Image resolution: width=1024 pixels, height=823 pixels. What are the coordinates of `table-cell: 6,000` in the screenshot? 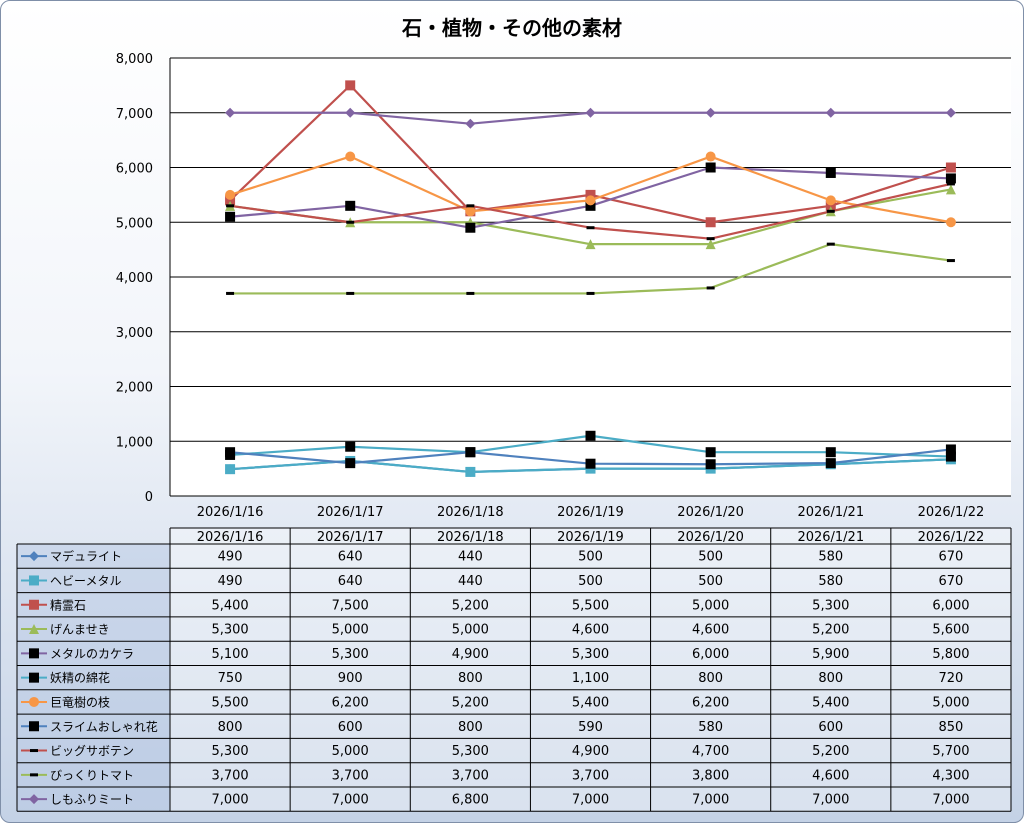 It's located at (710, 654).